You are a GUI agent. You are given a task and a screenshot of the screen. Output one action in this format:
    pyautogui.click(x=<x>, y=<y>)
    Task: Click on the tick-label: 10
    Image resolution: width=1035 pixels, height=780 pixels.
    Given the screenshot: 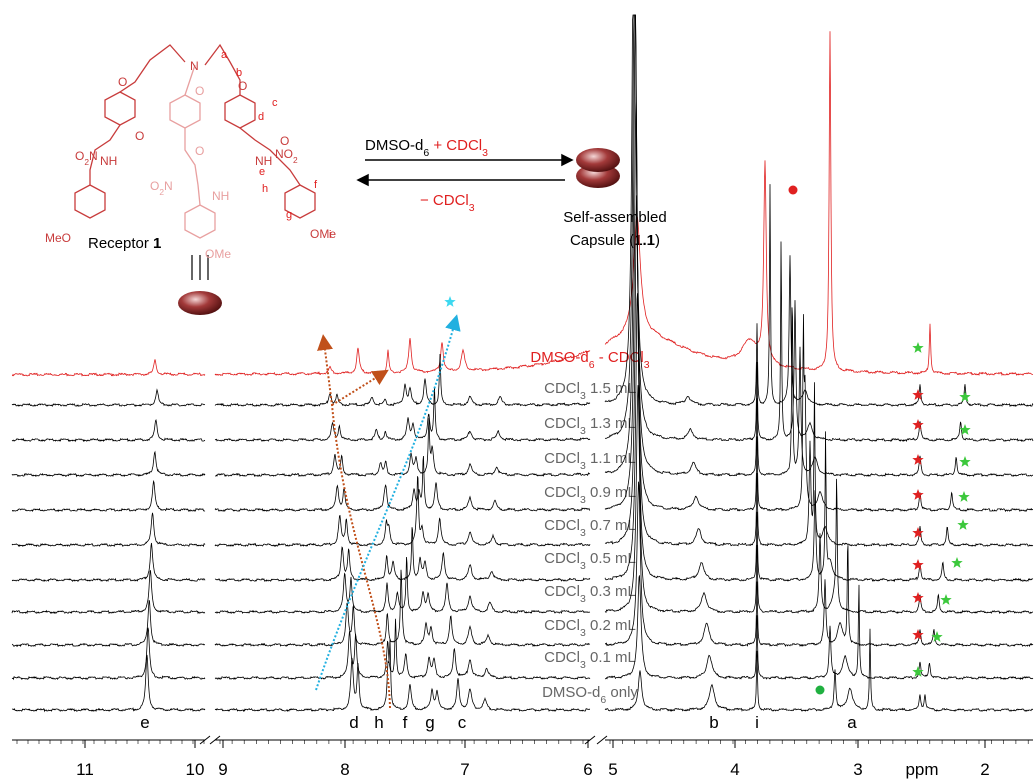 What is the action you would take?
    pyautogui.click(x=195, y=769)
    